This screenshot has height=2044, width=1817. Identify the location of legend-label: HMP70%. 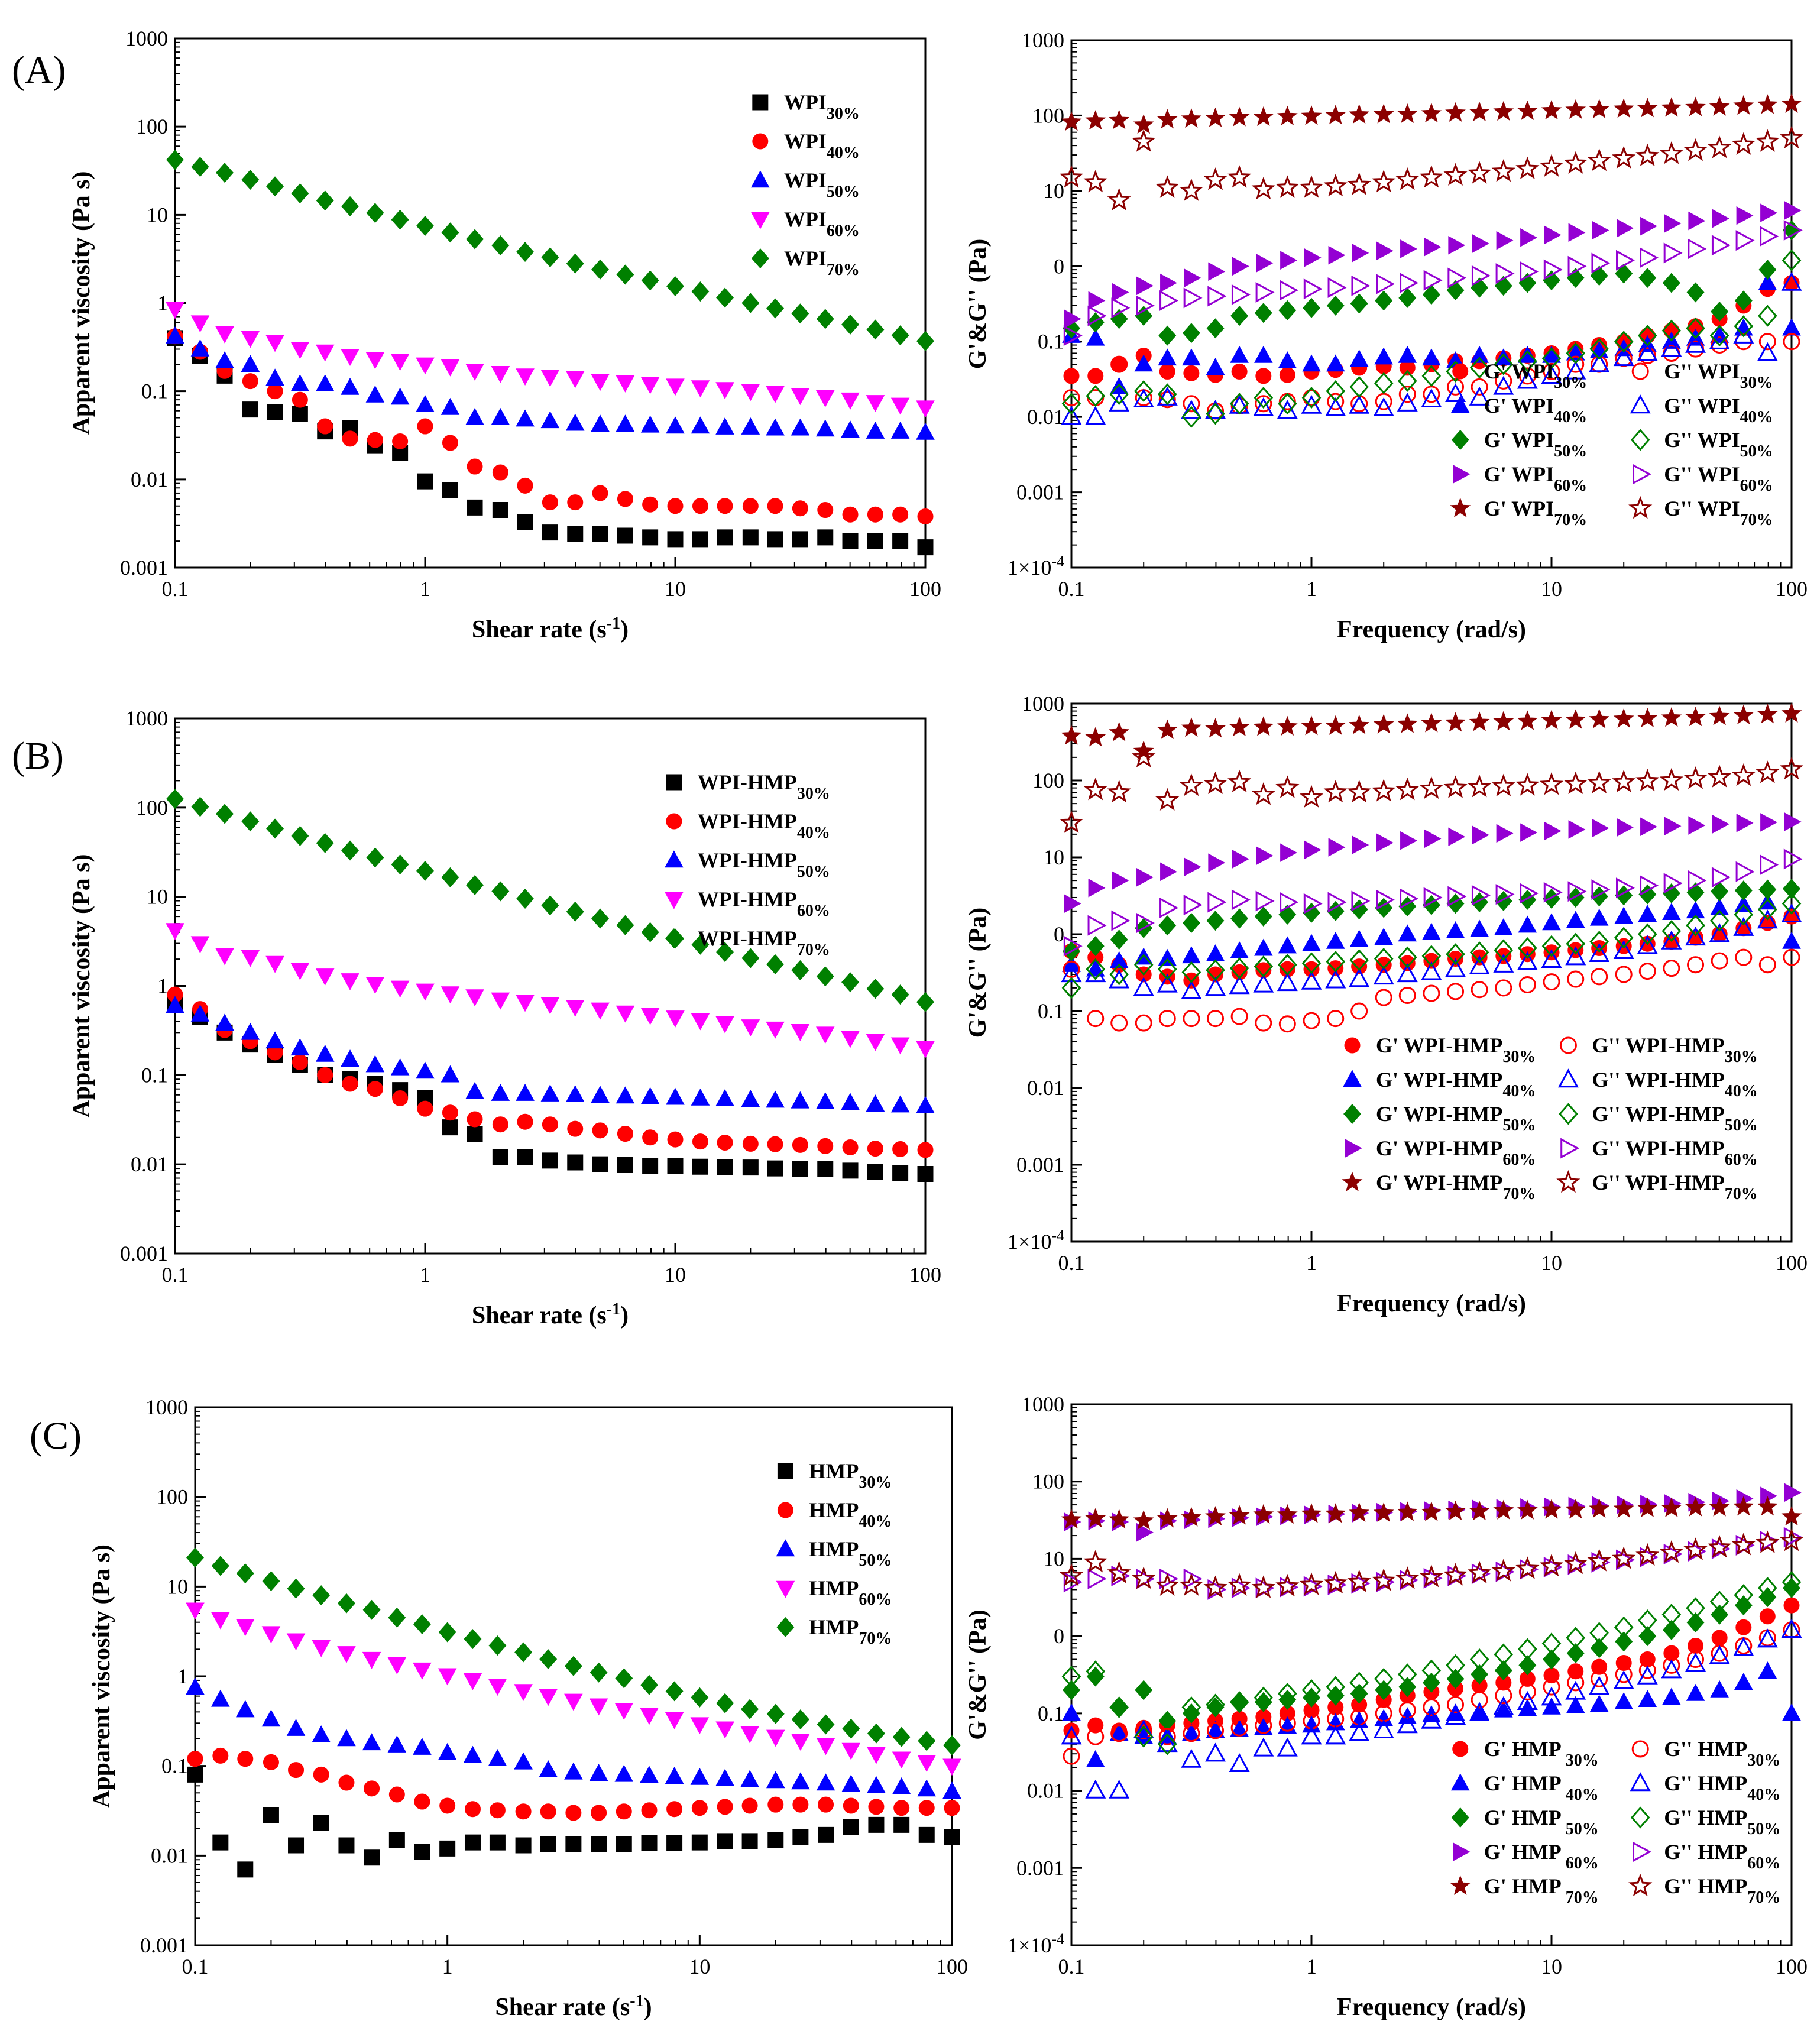
(850, 1631).